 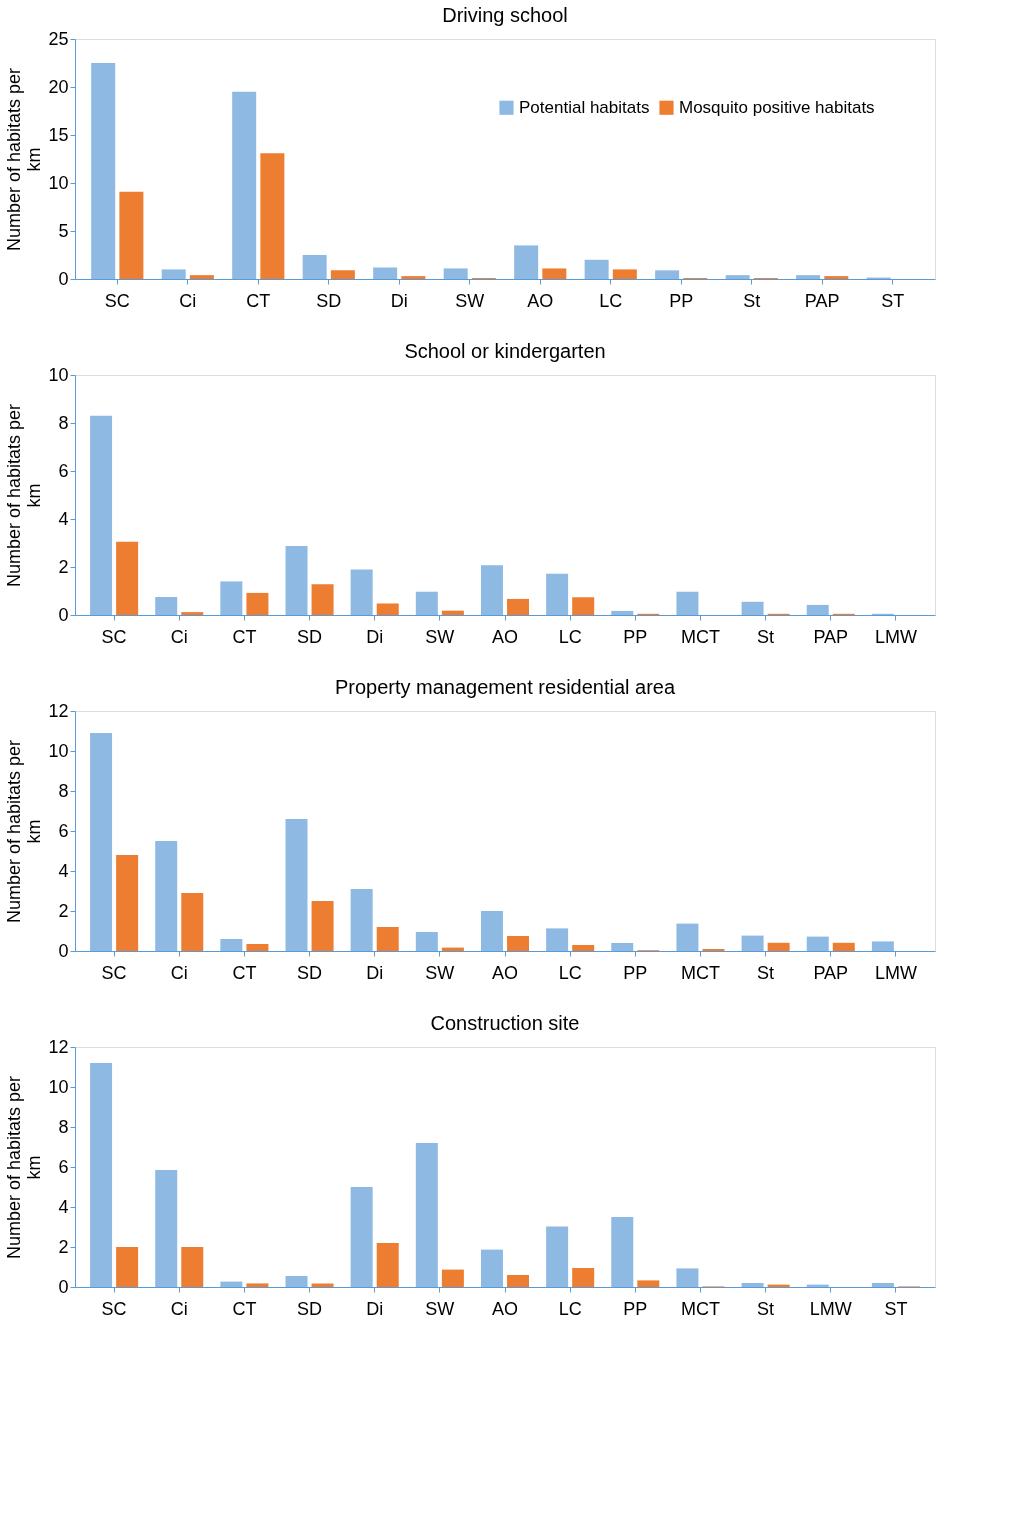 I want to click on y-tick-label: 12, so click(x=58, y=710).